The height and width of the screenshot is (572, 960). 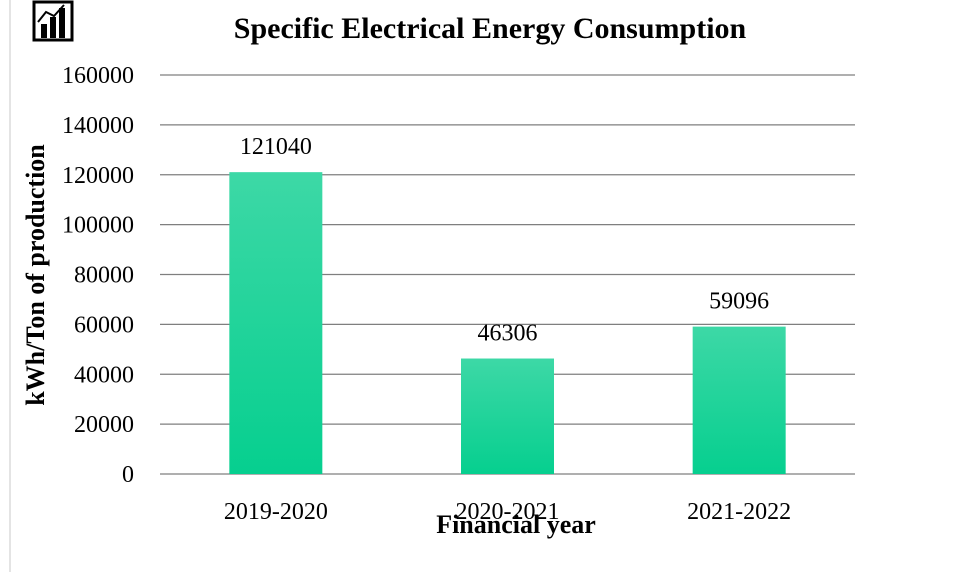 What do you see at coordinates (739, 400) in the screenshot?
I see `bar-2021-2022` at bounding box center [739, 400].